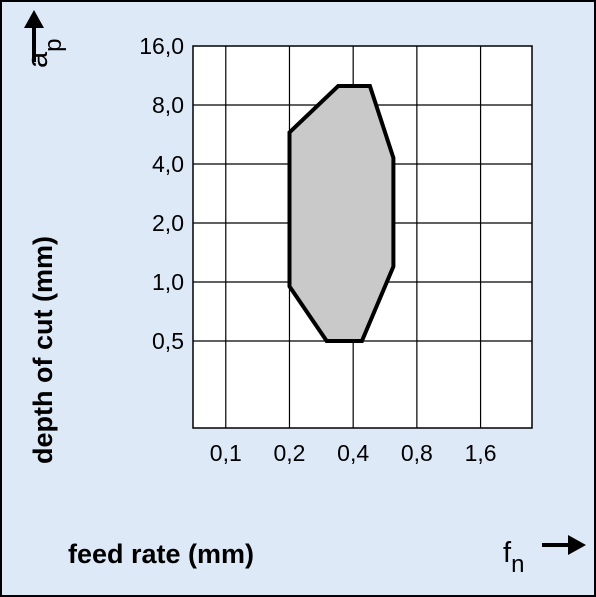 Image resolution: width=596 pixels, height=597 pixels. What do you see at coordinates (481, 453) in the screenshot?
I see `x-tick-label: 1,6` at bounding box center [481, 453].